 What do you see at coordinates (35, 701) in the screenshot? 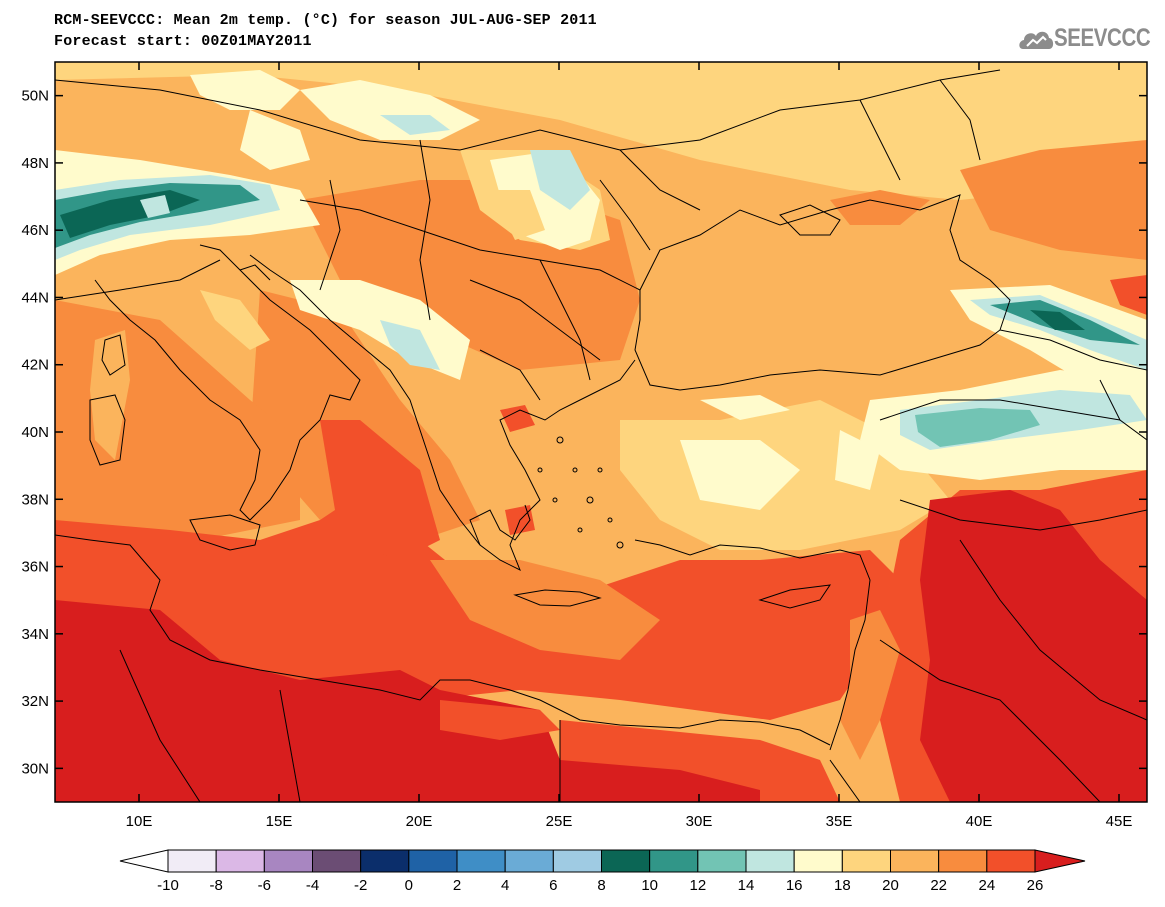
I see `lat-label: 32N` at bounding box center [35, 701].